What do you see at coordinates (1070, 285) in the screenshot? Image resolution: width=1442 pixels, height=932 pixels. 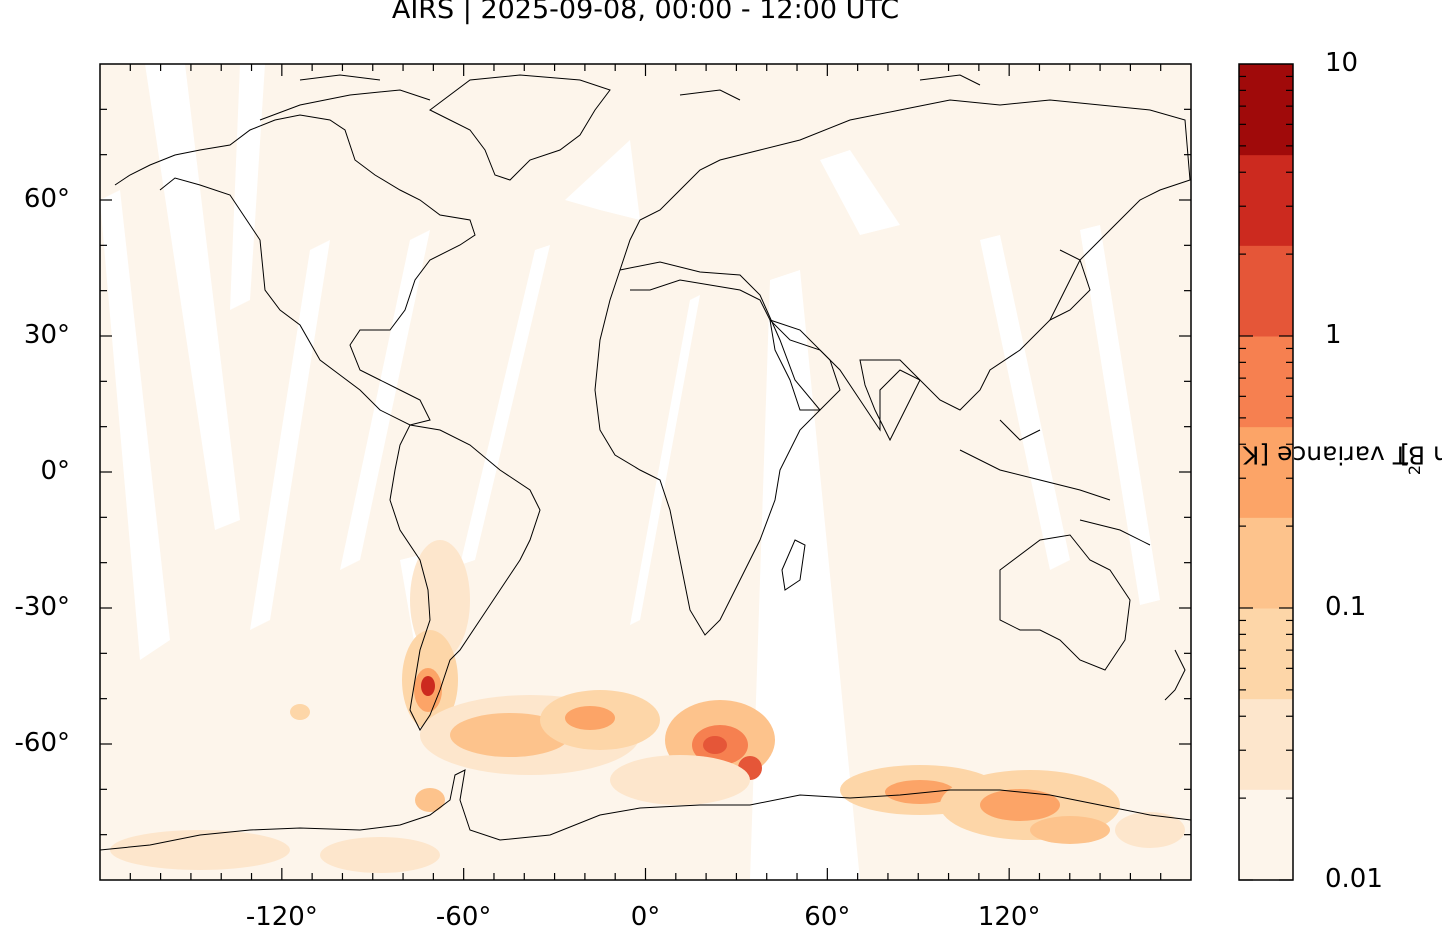 I see `coastline-japan` at bounding box center [1070, 285].